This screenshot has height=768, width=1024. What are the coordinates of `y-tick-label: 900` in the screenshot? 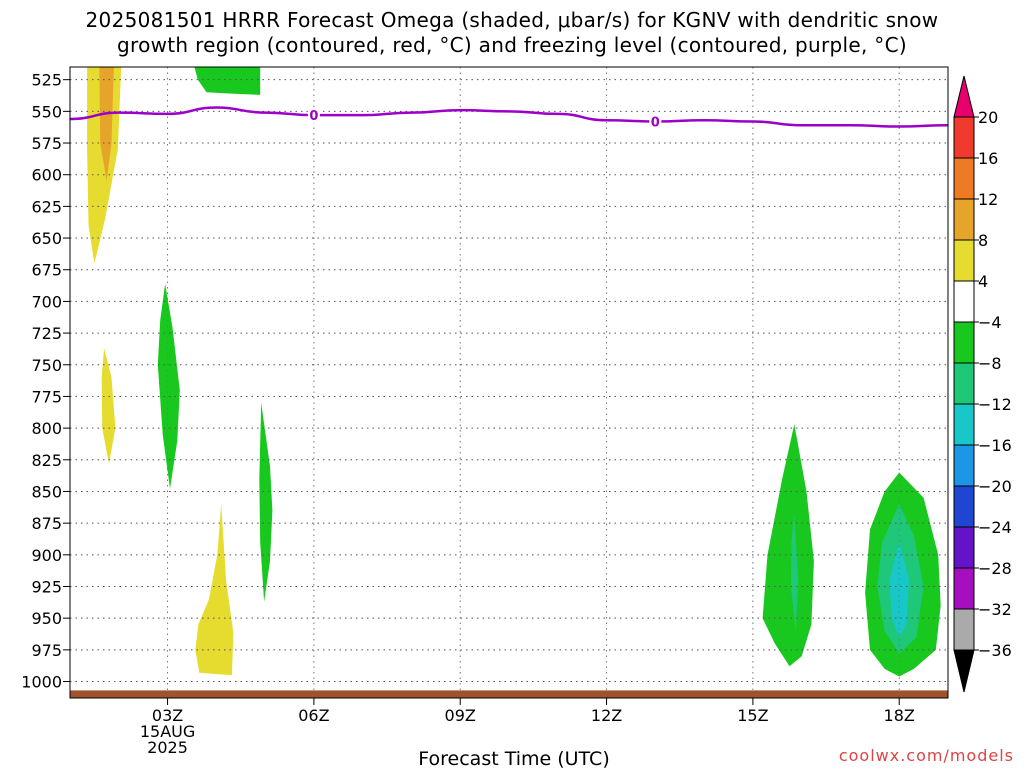 It's located at (46, 555).